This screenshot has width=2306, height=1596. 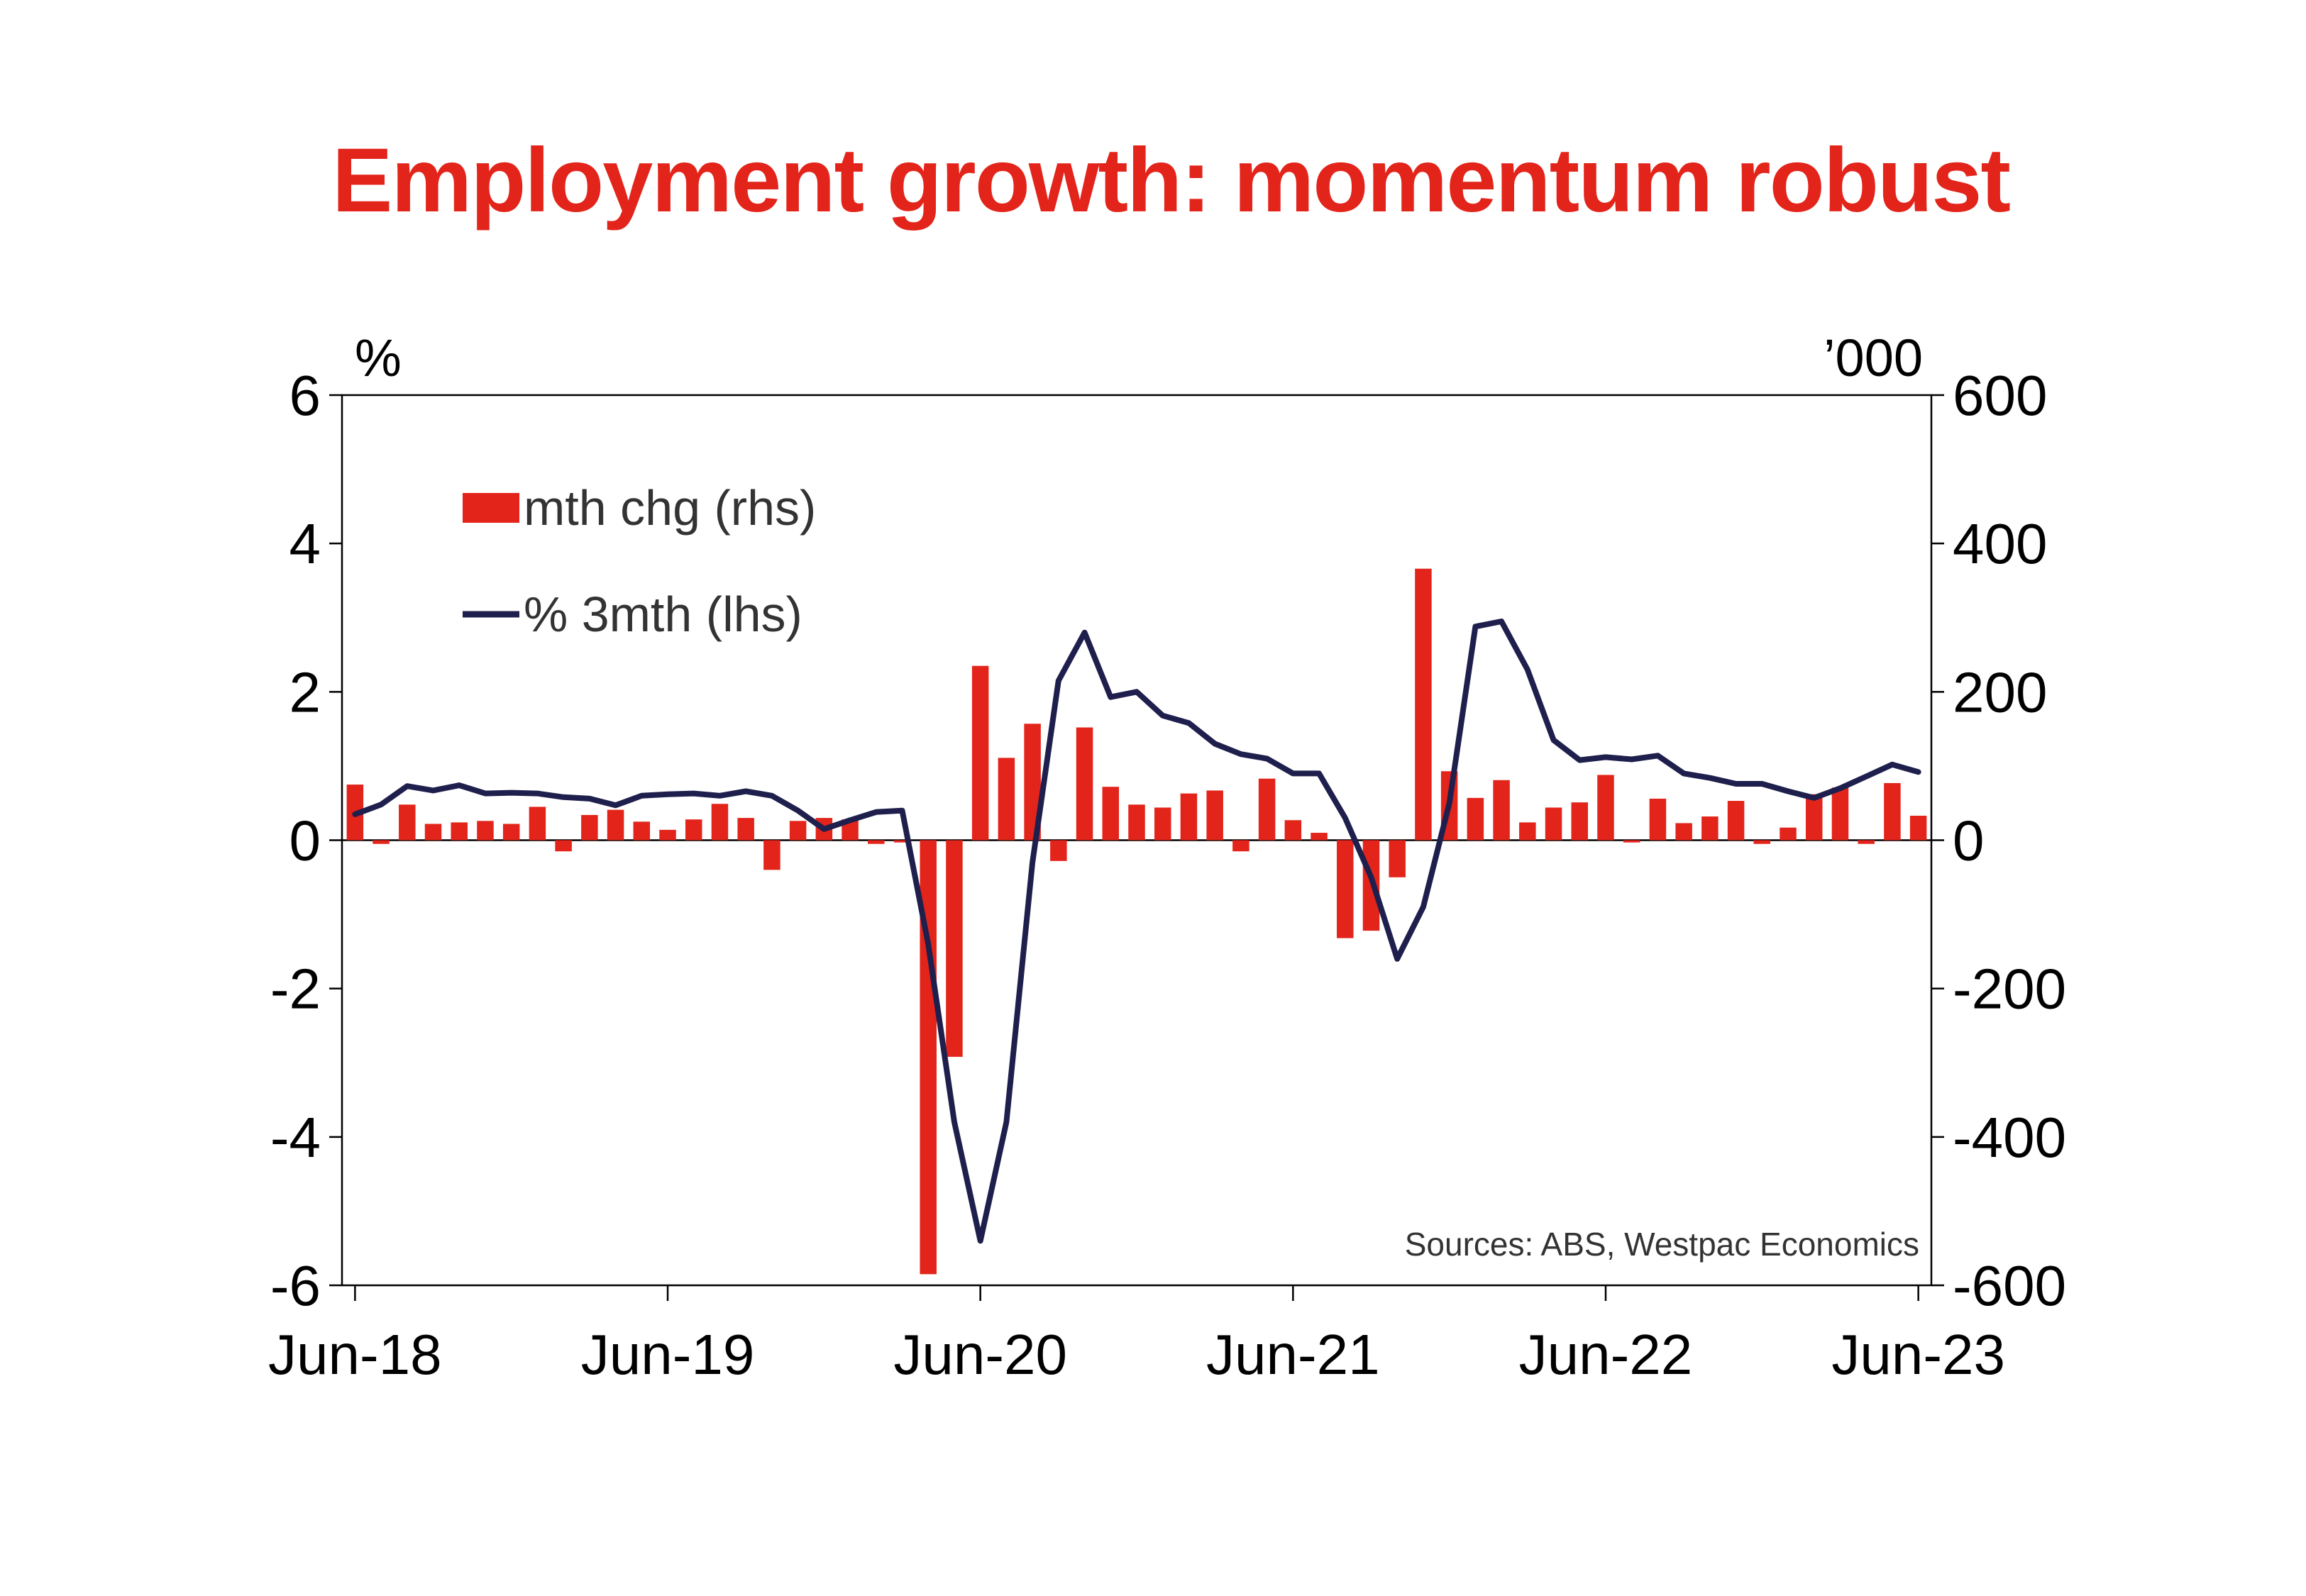 What do you see at coordinates (2000, 543) in the screenshot?
I see `right-tick-label: 400` at bounding box center [2000, 543].